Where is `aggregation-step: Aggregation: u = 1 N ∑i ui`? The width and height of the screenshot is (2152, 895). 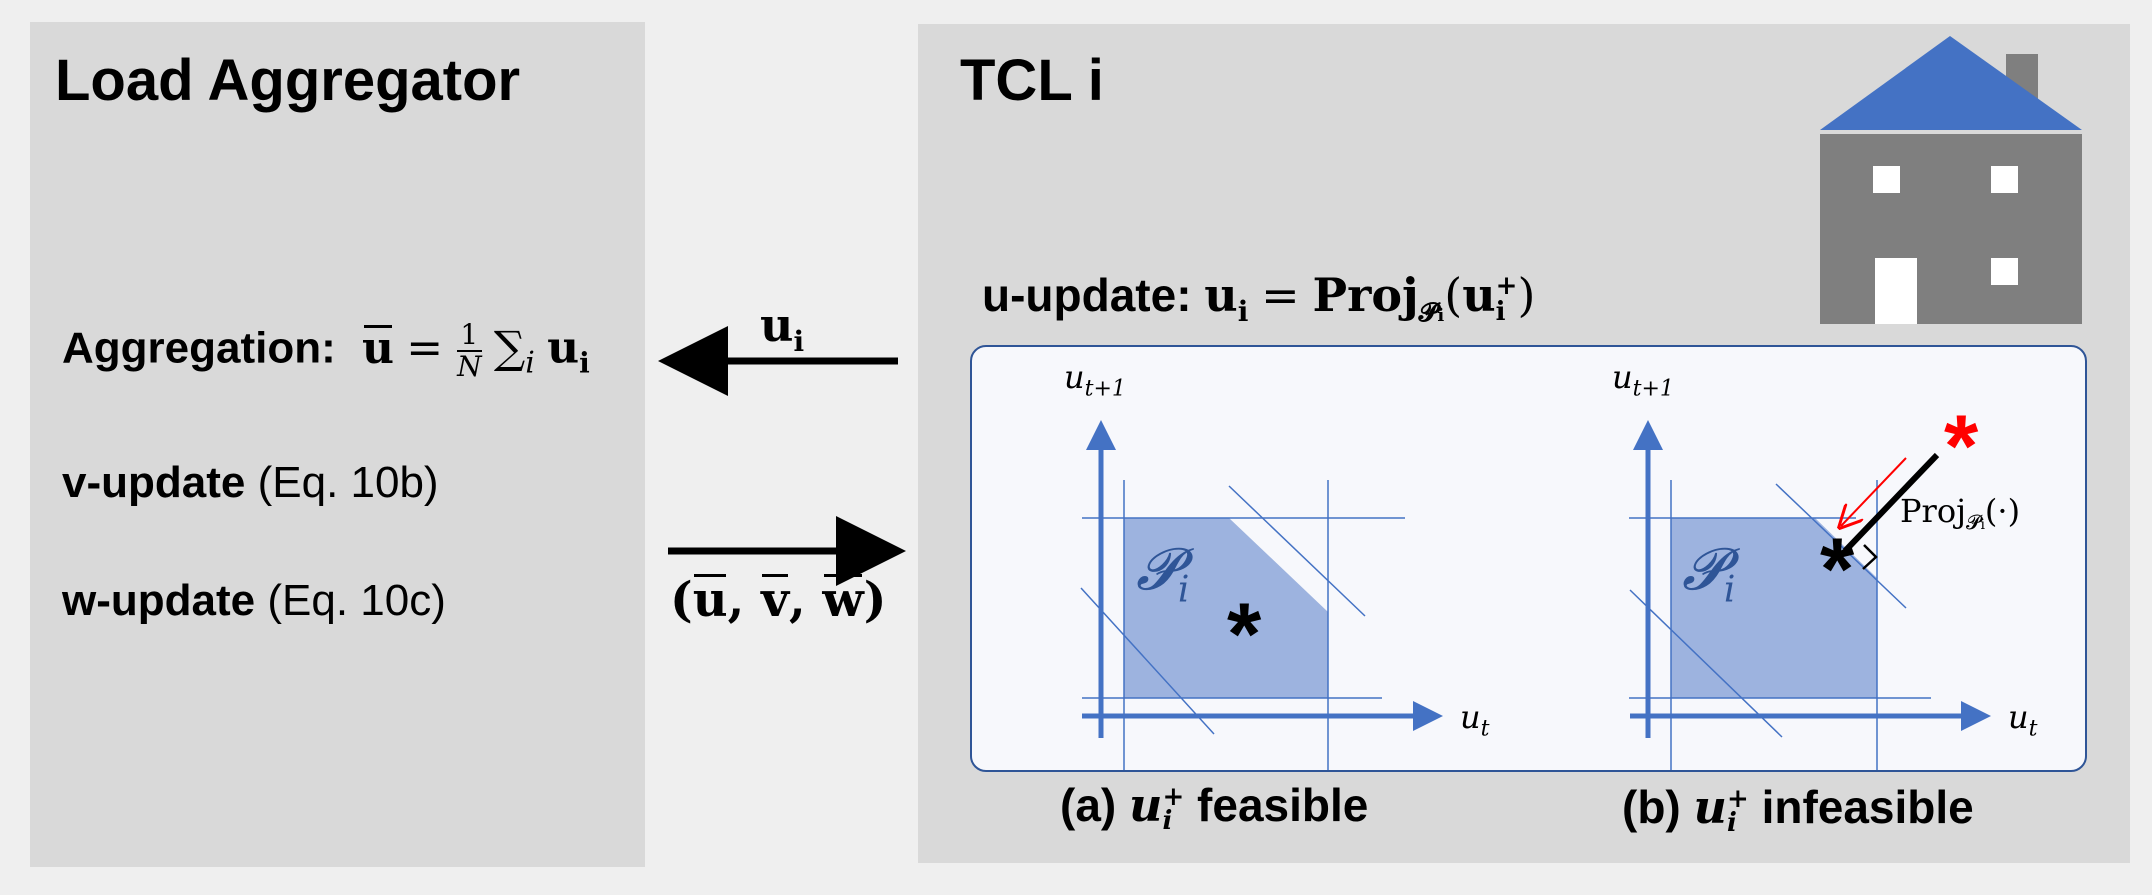 aggregation-step: Aggregation: u = 1 N ∑i ui is located at coordinates (326, 350).